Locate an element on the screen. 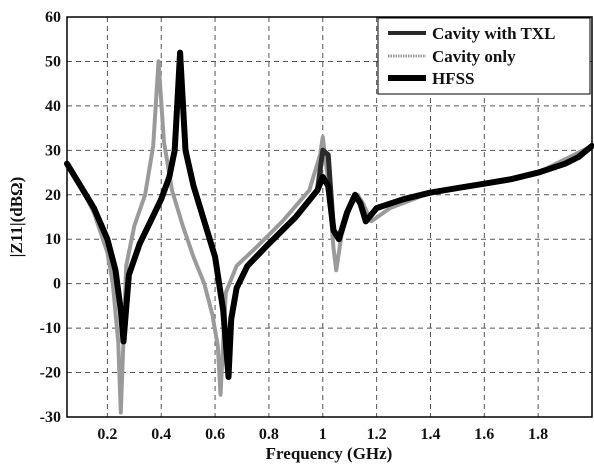  legend-label-cavity-only: Cavity only is located at coordinates (474, 56).